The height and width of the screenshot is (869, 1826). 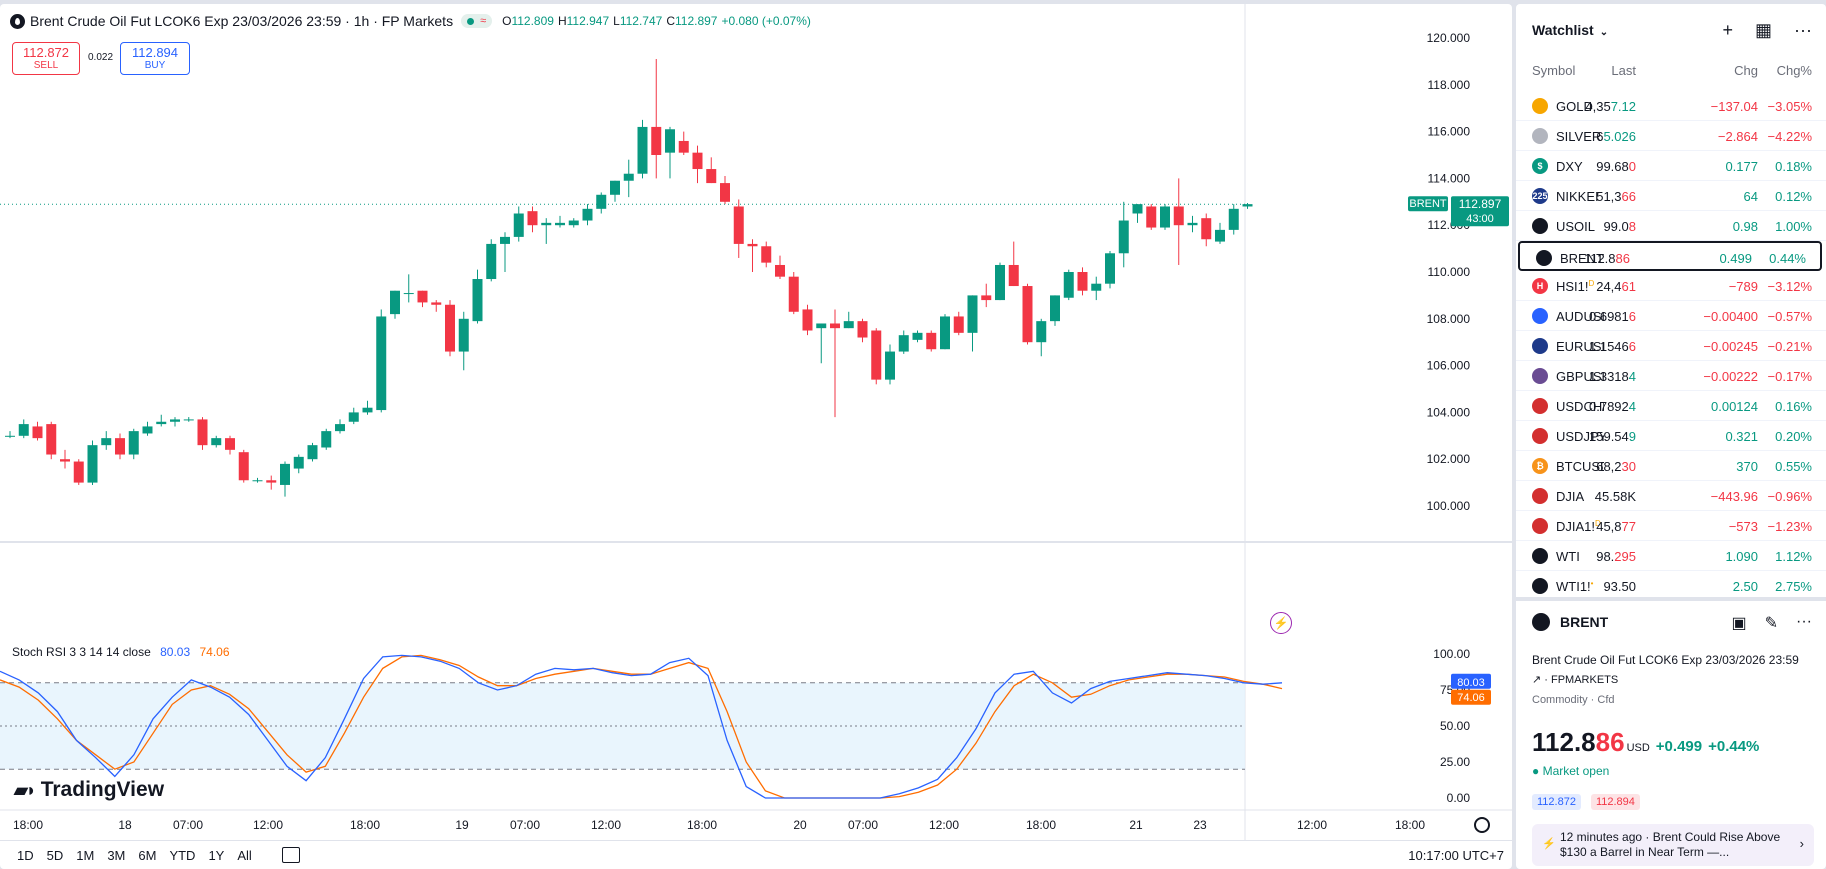 What do you see at coordinates (1580, 586) in the screenshot?
I see `symbol-name: WTI1!•` at bounding box center [1580, 586].